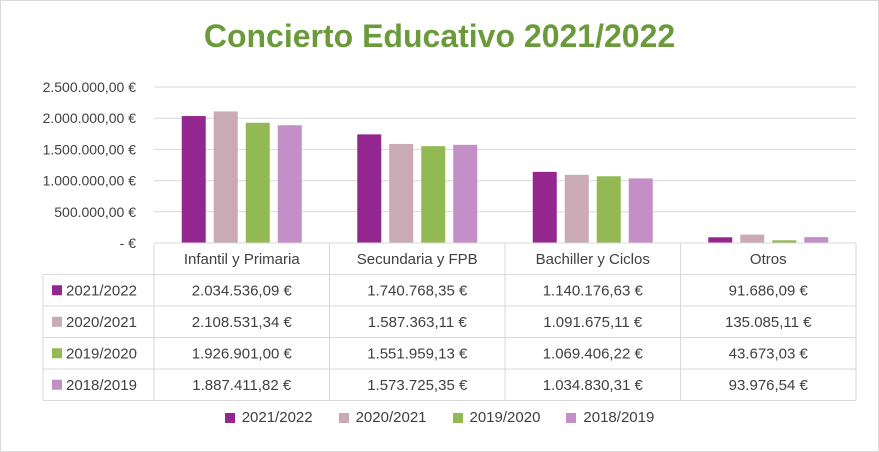 Image resolution: width=879 pixels, height=452 pixels. Describe the element at coordinates (439, 417) in the screenshot. I see `chart-legend: 2021/2022 2020/2021 2019/2020 2018/2019` at that location.